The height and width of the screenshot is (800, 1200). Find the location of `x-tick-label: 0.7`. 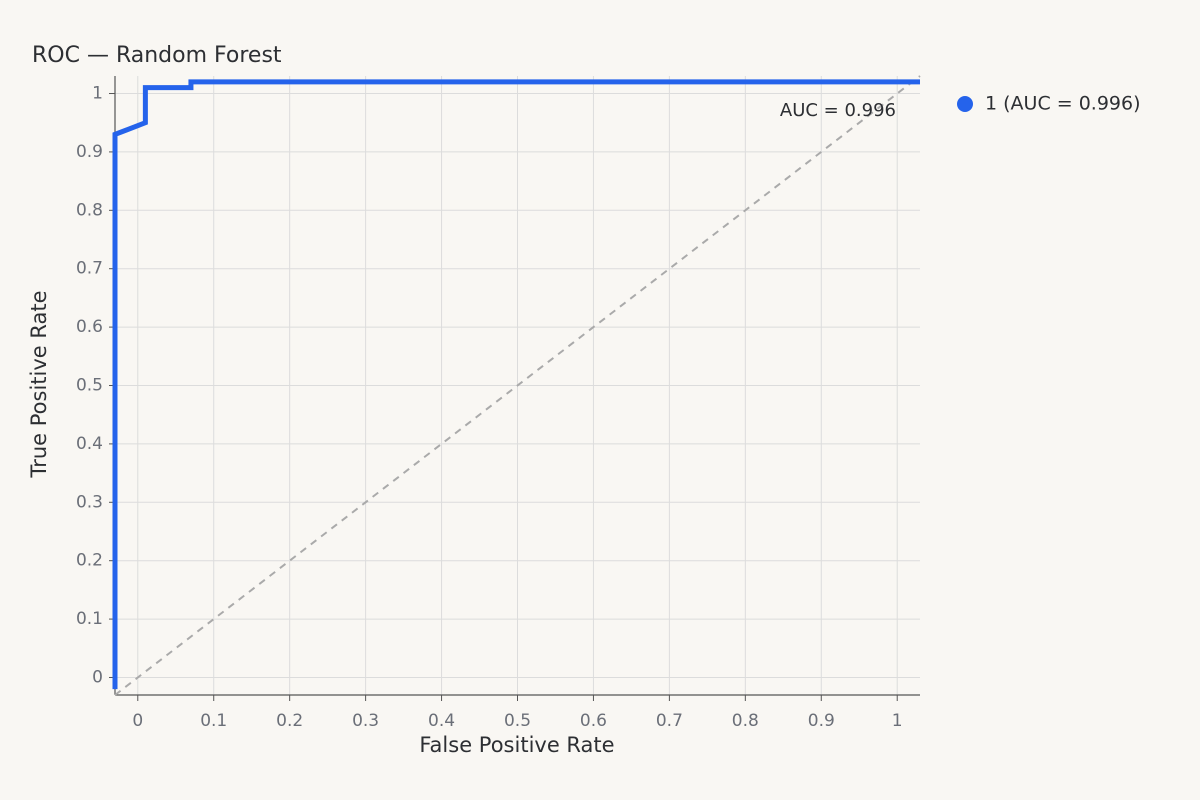

x-tick-label: 0.7 is located at coordinates (669, 721).